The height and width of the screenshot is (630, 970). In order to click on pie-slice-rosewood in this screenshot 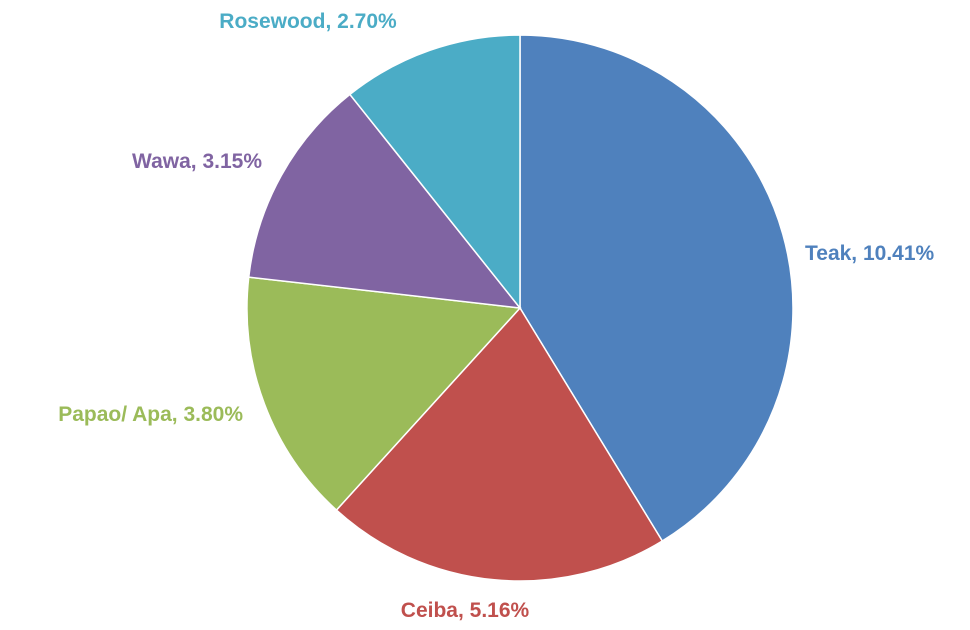, I will do `click(434, 172)`.